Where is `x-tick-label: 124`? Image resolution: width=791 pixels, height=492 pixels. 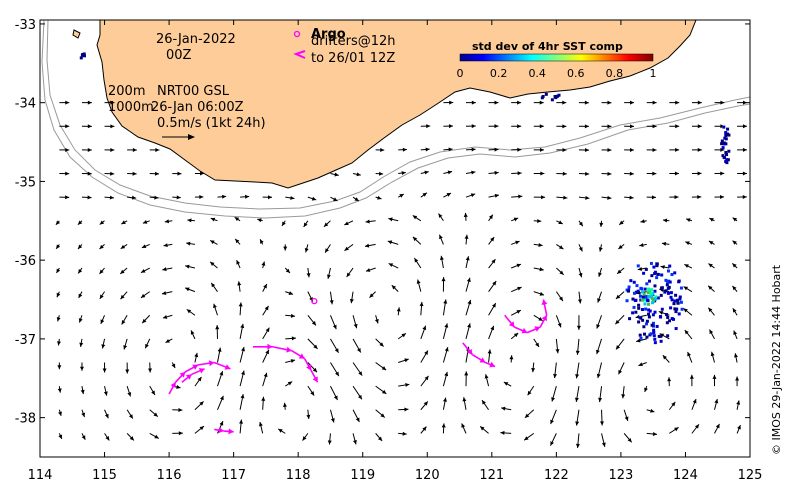 x-tick-label: 124 is located at coordinates (685, 475).